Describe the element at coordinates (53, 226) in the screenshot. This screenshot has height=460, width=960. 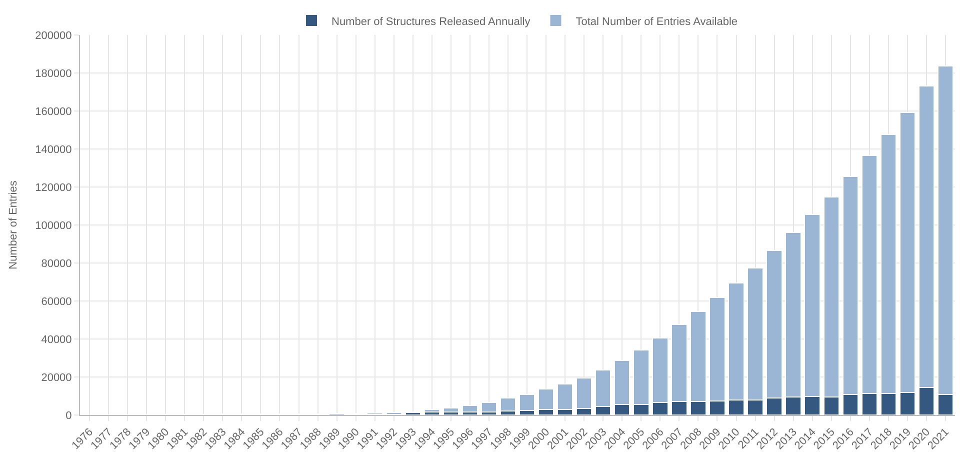
I see `y-tick-label: 100000` at that location.